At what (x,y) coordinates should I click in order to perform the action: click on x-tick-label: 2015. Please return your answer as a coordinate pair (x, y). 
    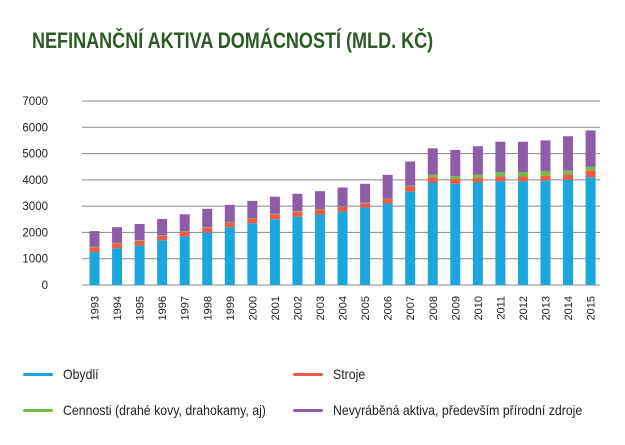
    Looking at the image, I should click on (592, 308).